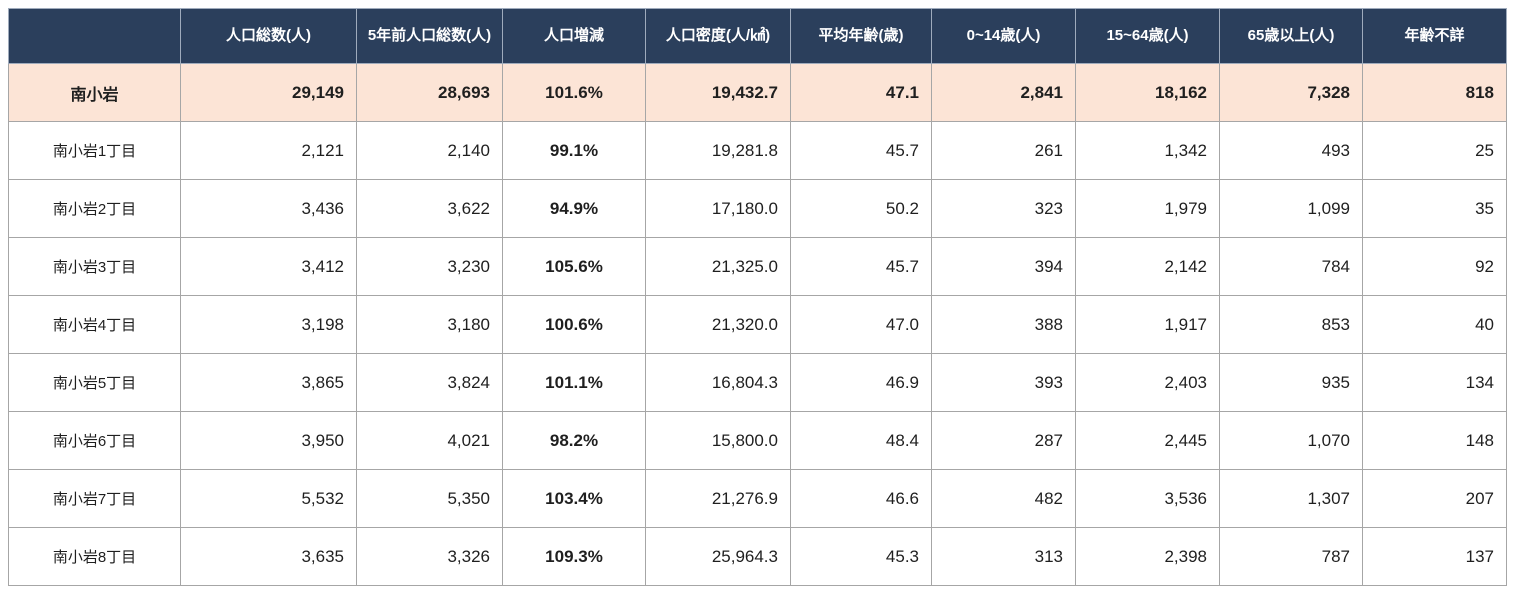  I want to click on value-cell: 101.1%, so click(574, 382).